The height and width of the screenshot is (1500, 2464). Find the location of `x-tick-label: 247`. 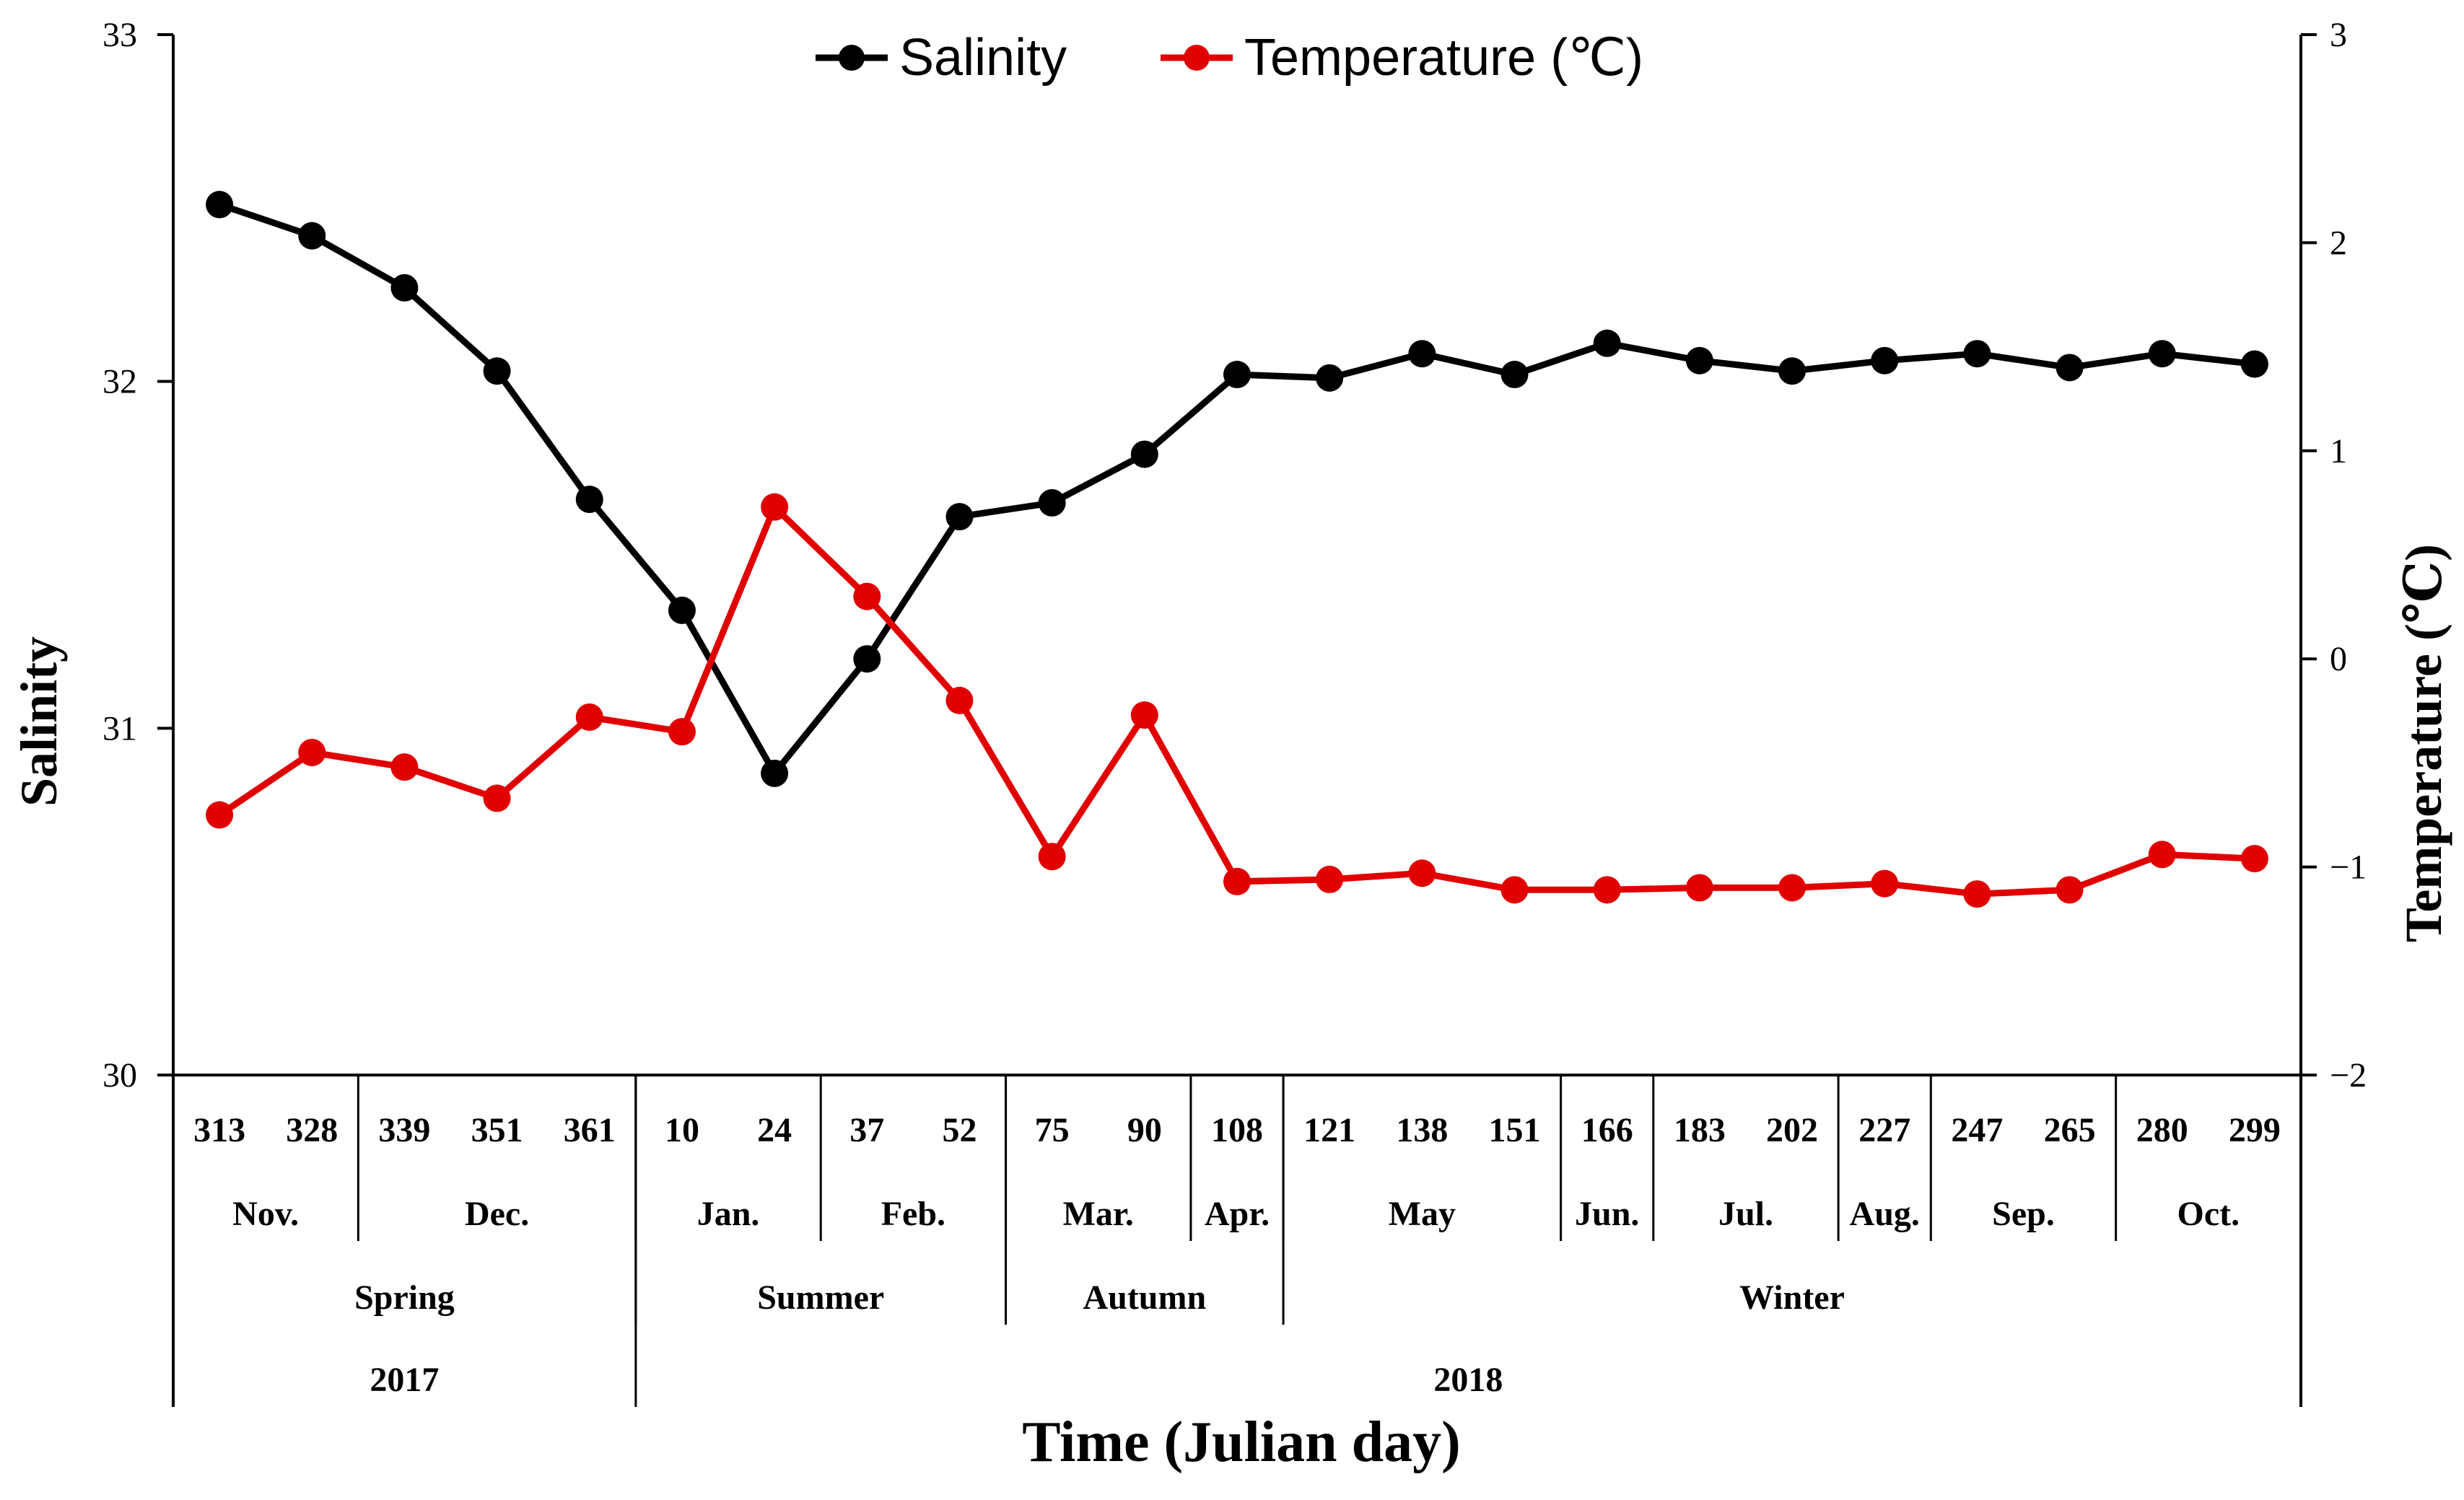

x-tick-label: 247 is located at coordinates (1977, 1130).